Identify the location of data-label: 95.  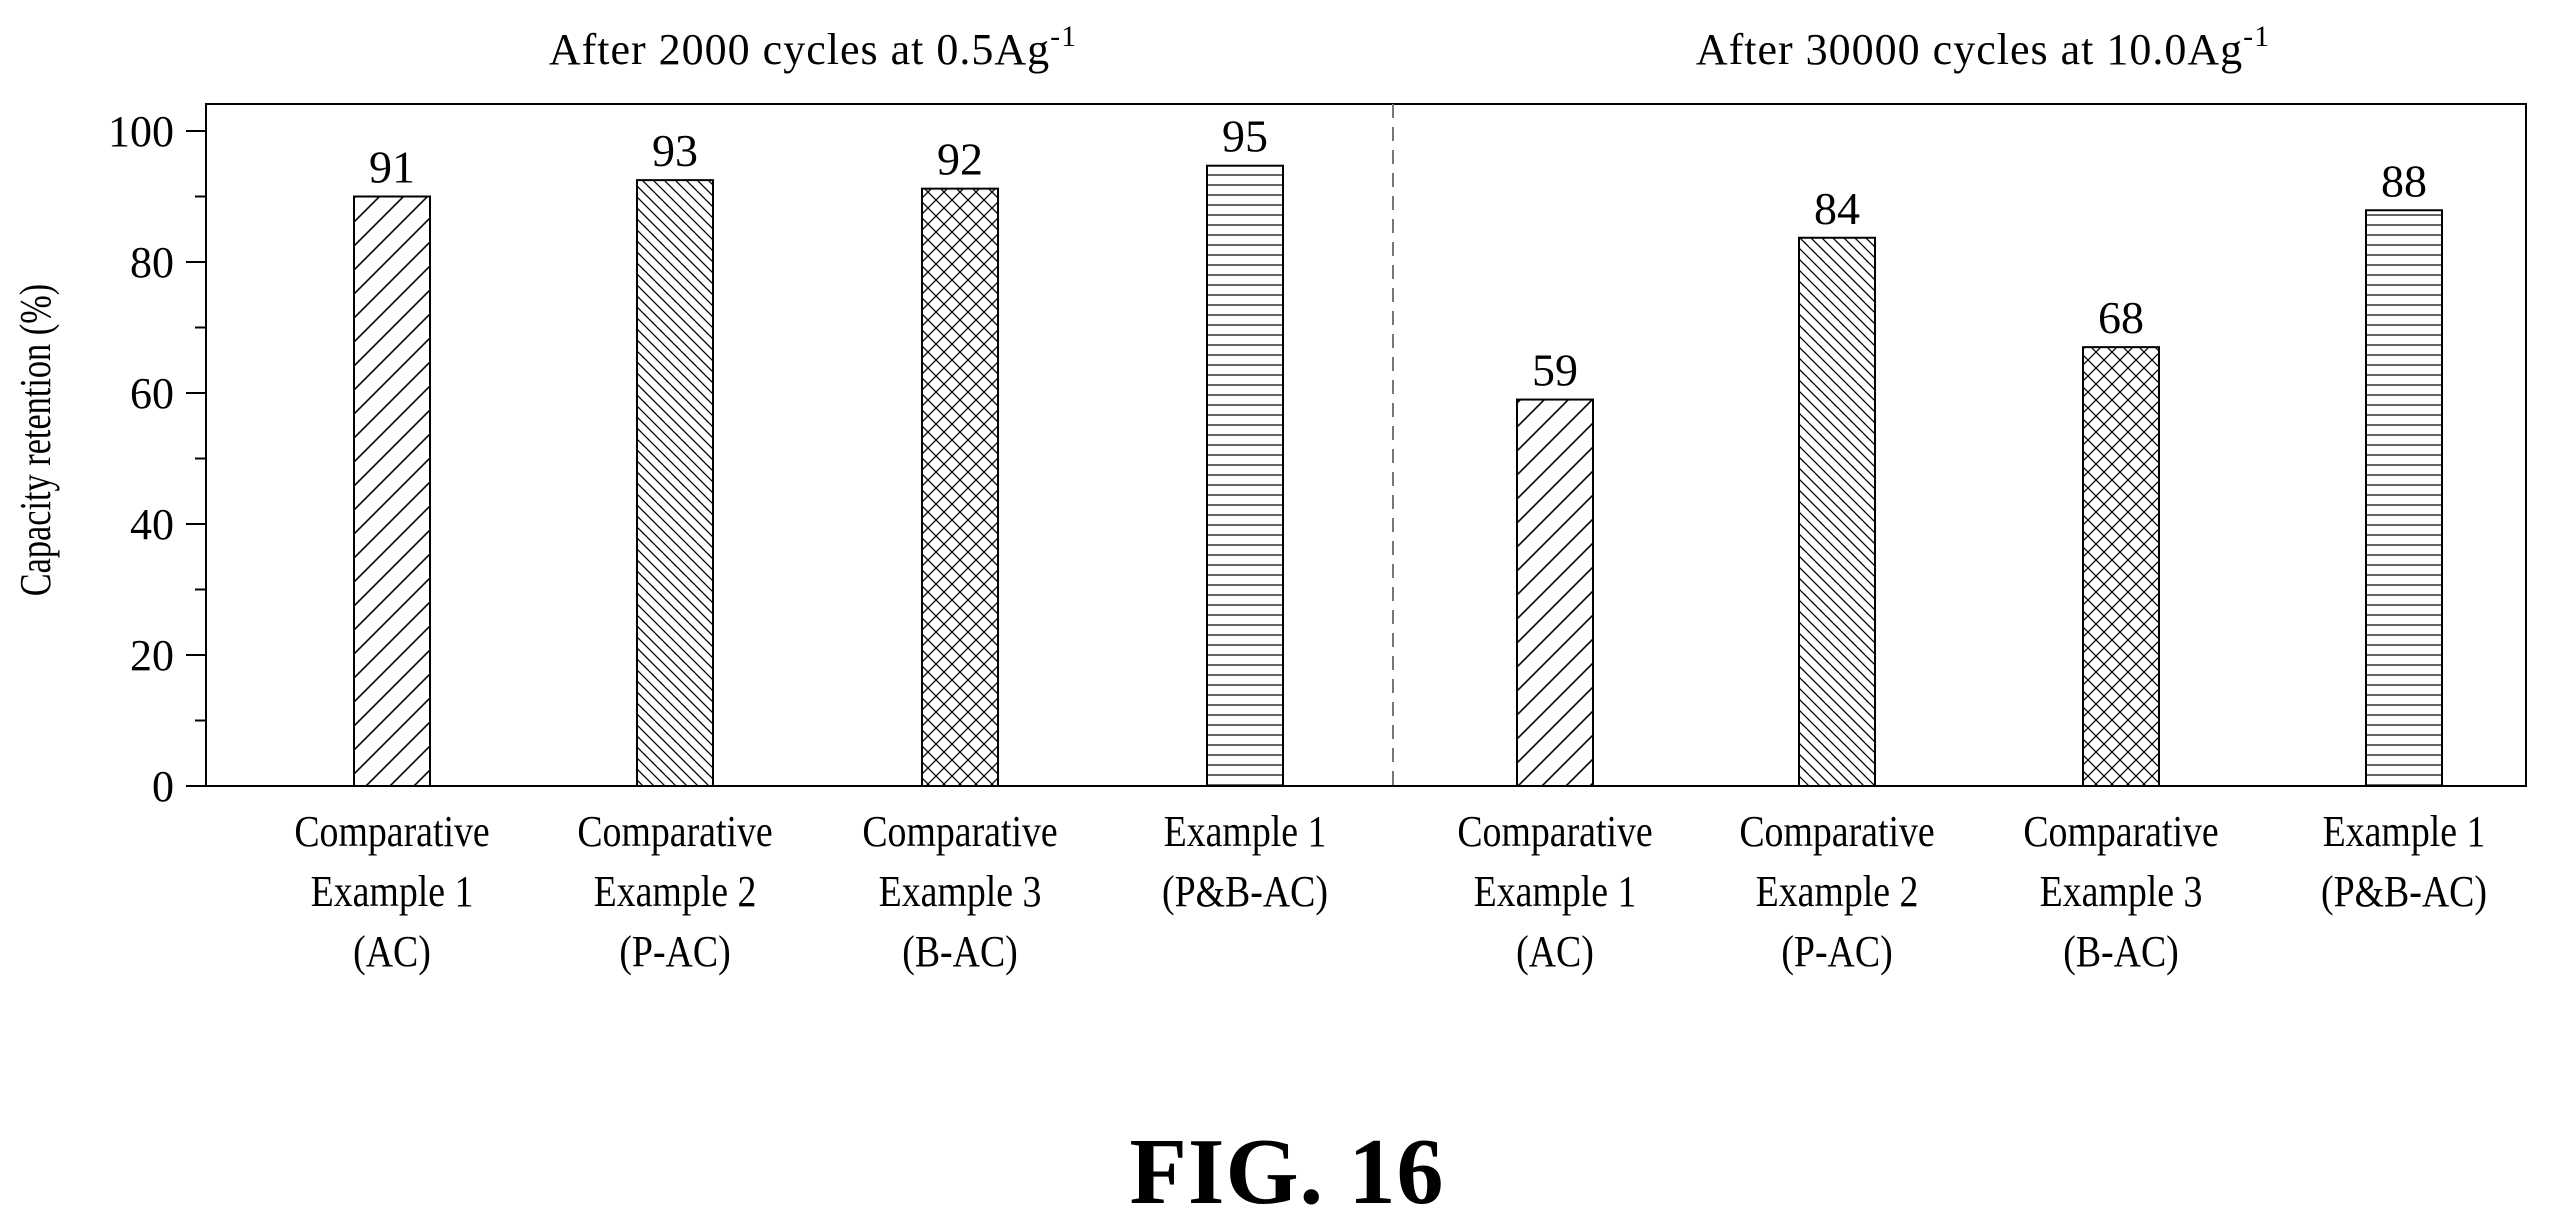
(1245, 136).